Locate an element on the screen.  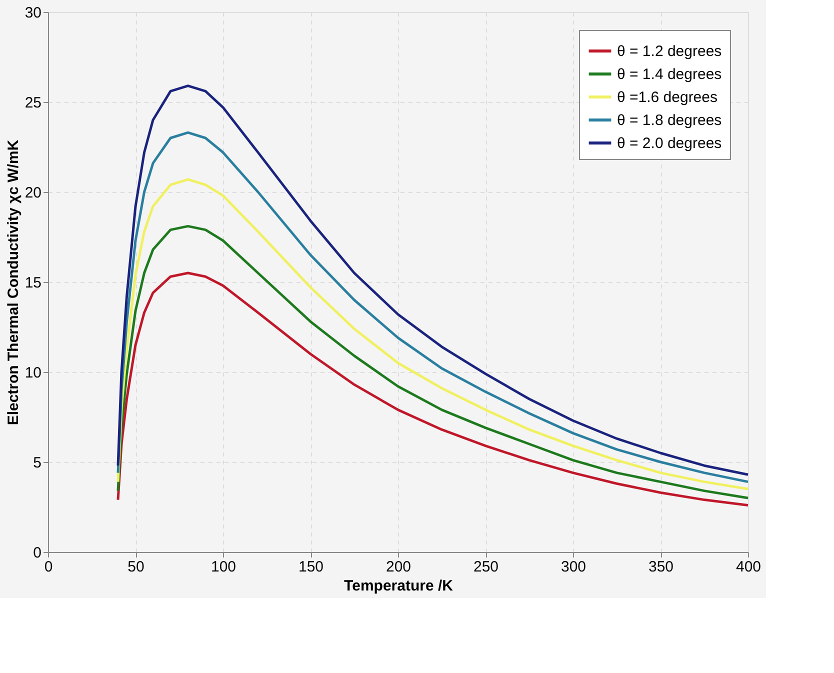
y-tick-label: 20 is located at coordinates (33, 193).